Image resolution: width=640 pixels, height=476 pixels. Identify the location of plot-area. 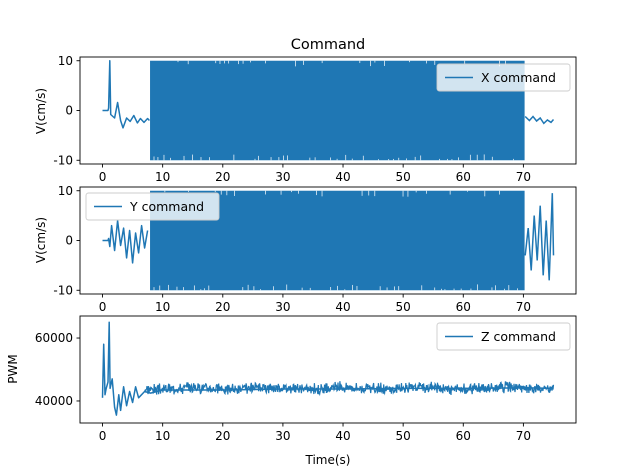
(328, 368).